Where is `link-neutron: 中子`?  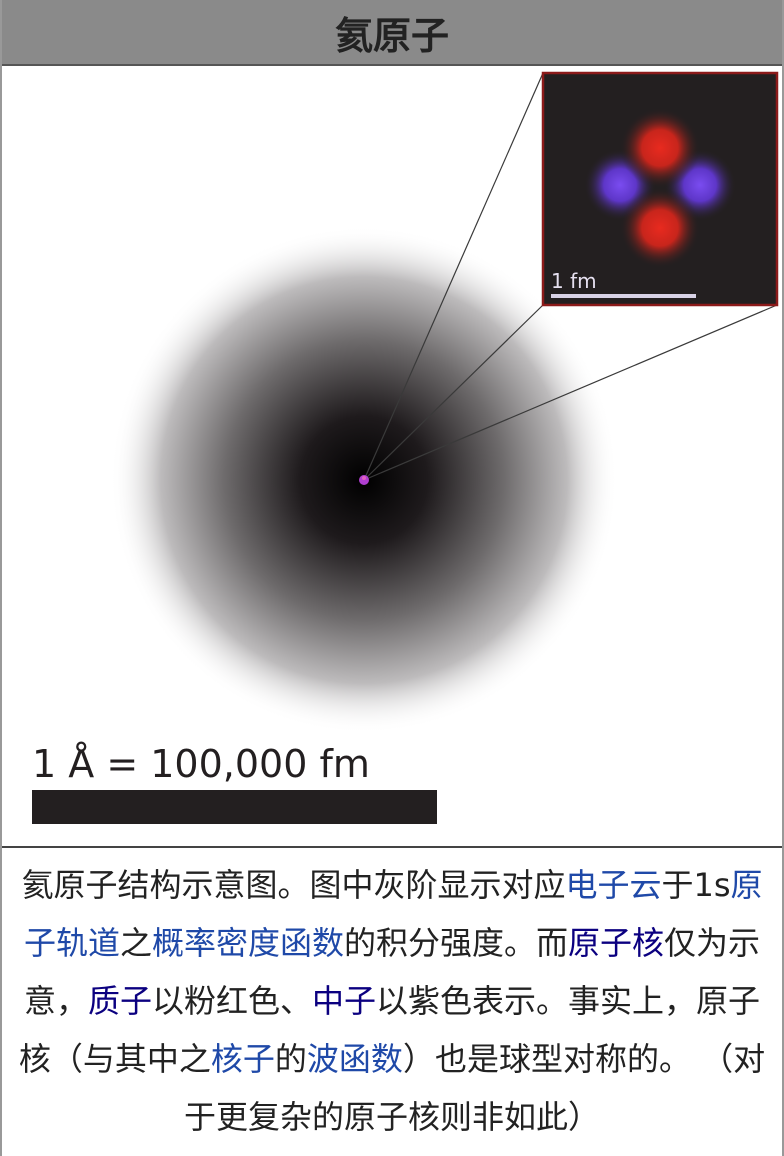
link-neutron: 中子 is located at coordinates (344, 1001).